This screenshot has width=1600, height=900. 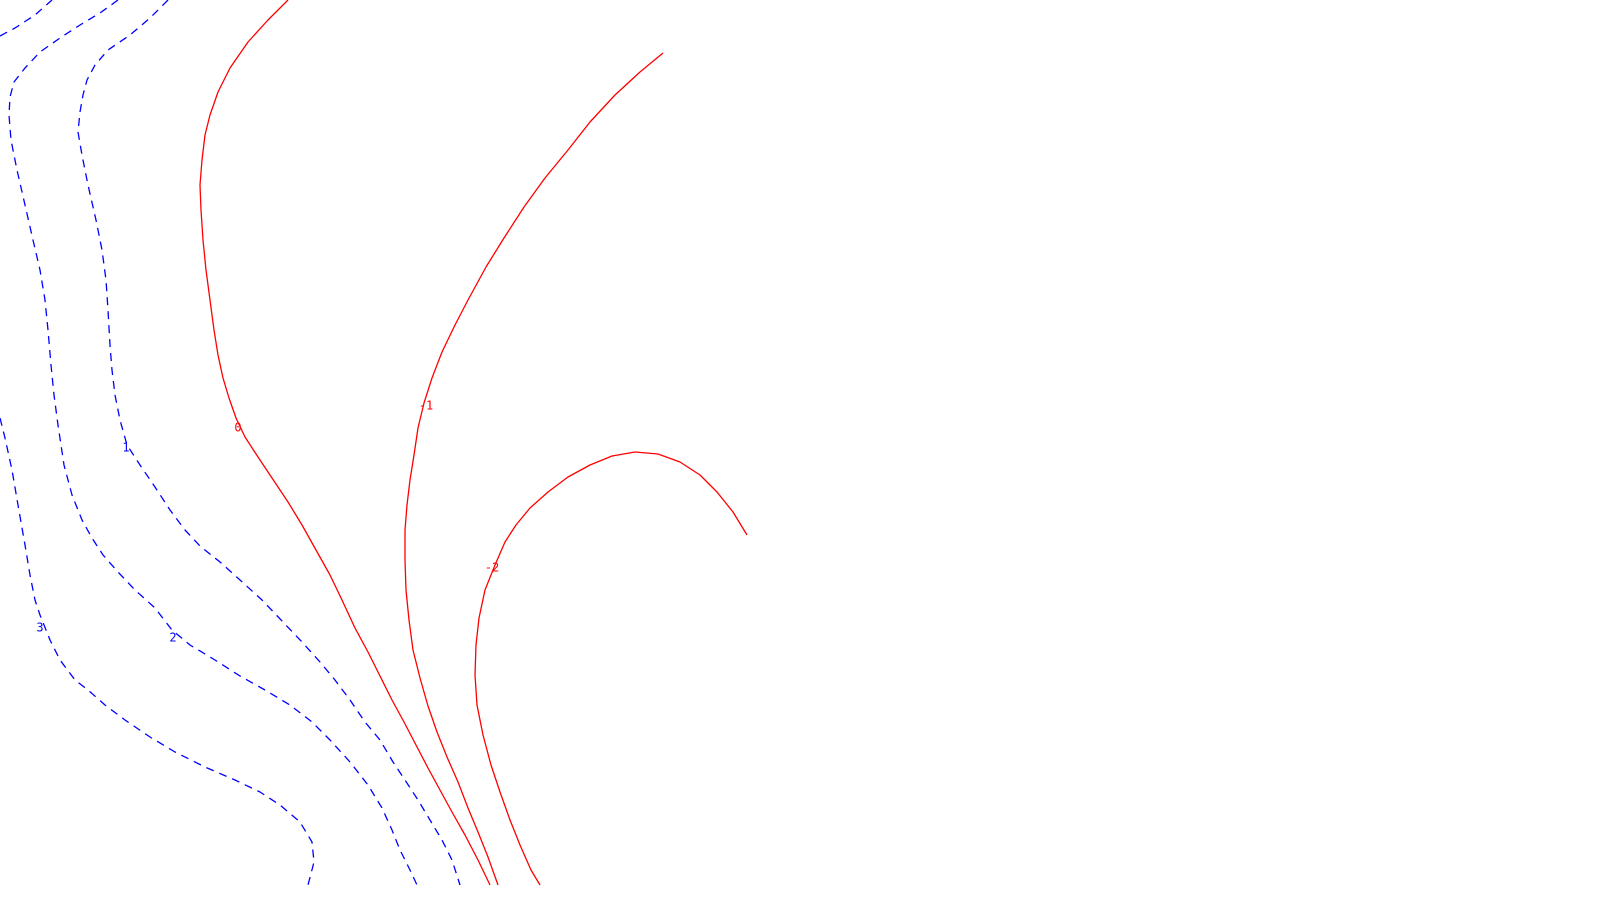 I want to click on contour-label-level-1: 1, so click(x=125, y=448).